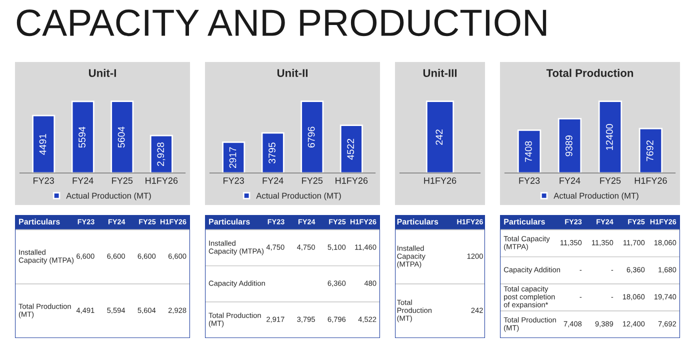 This screenshot has height=345, width=690. I want to click on data-label: 2917, so click(232, 157).